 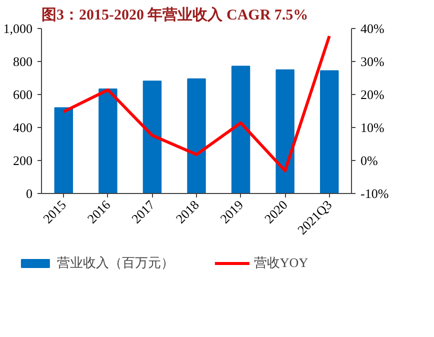 What do you see at coordinates (17, 28) in the screenshot?
I see `y-tick-label: 1,000` at bounding box center [17, 28].